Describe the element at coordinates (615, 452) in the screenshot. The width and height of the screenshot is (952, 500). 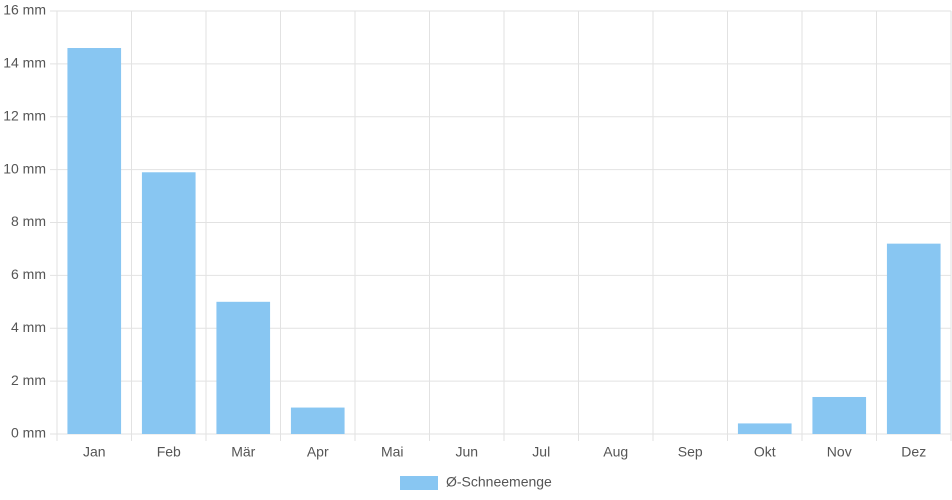
I see `x-tick-label: Aug` at that location.